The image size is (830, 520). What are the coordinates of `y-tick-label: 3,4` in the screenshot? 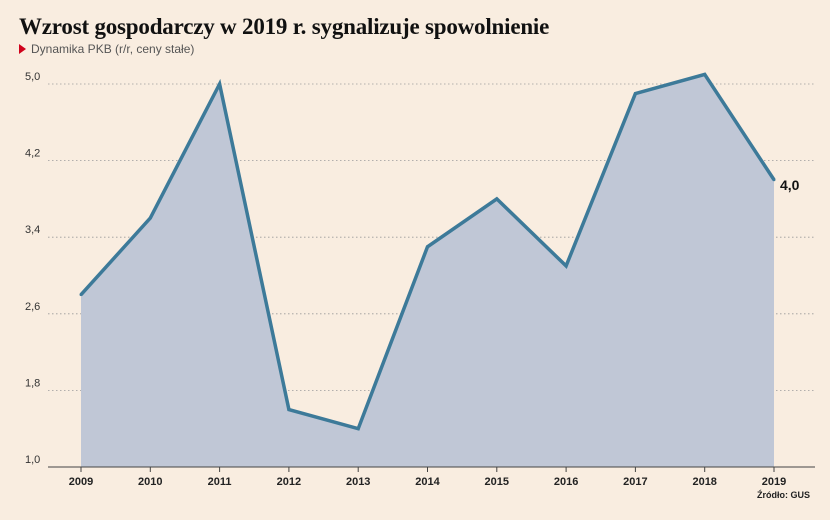 It's located at (32, 230).